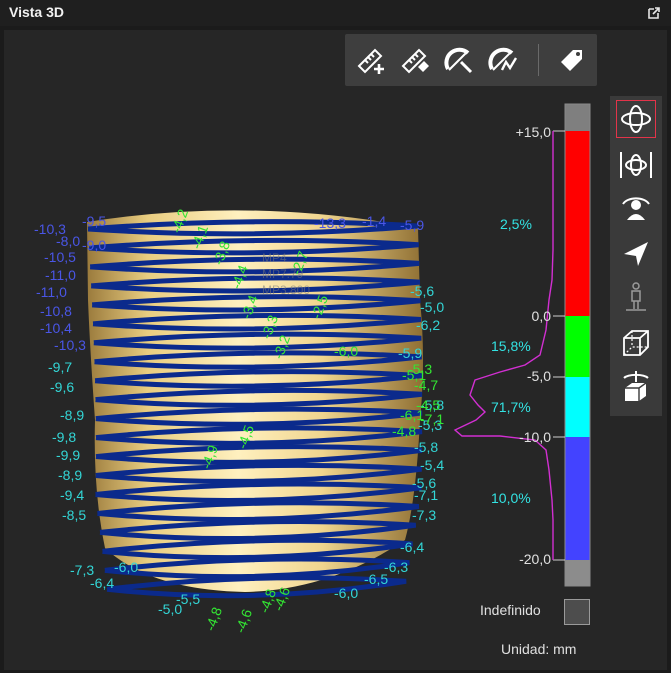 This screenshot has width=671, height=673. I want to click on scale-tick-max: +15,0, so click(533, 132).